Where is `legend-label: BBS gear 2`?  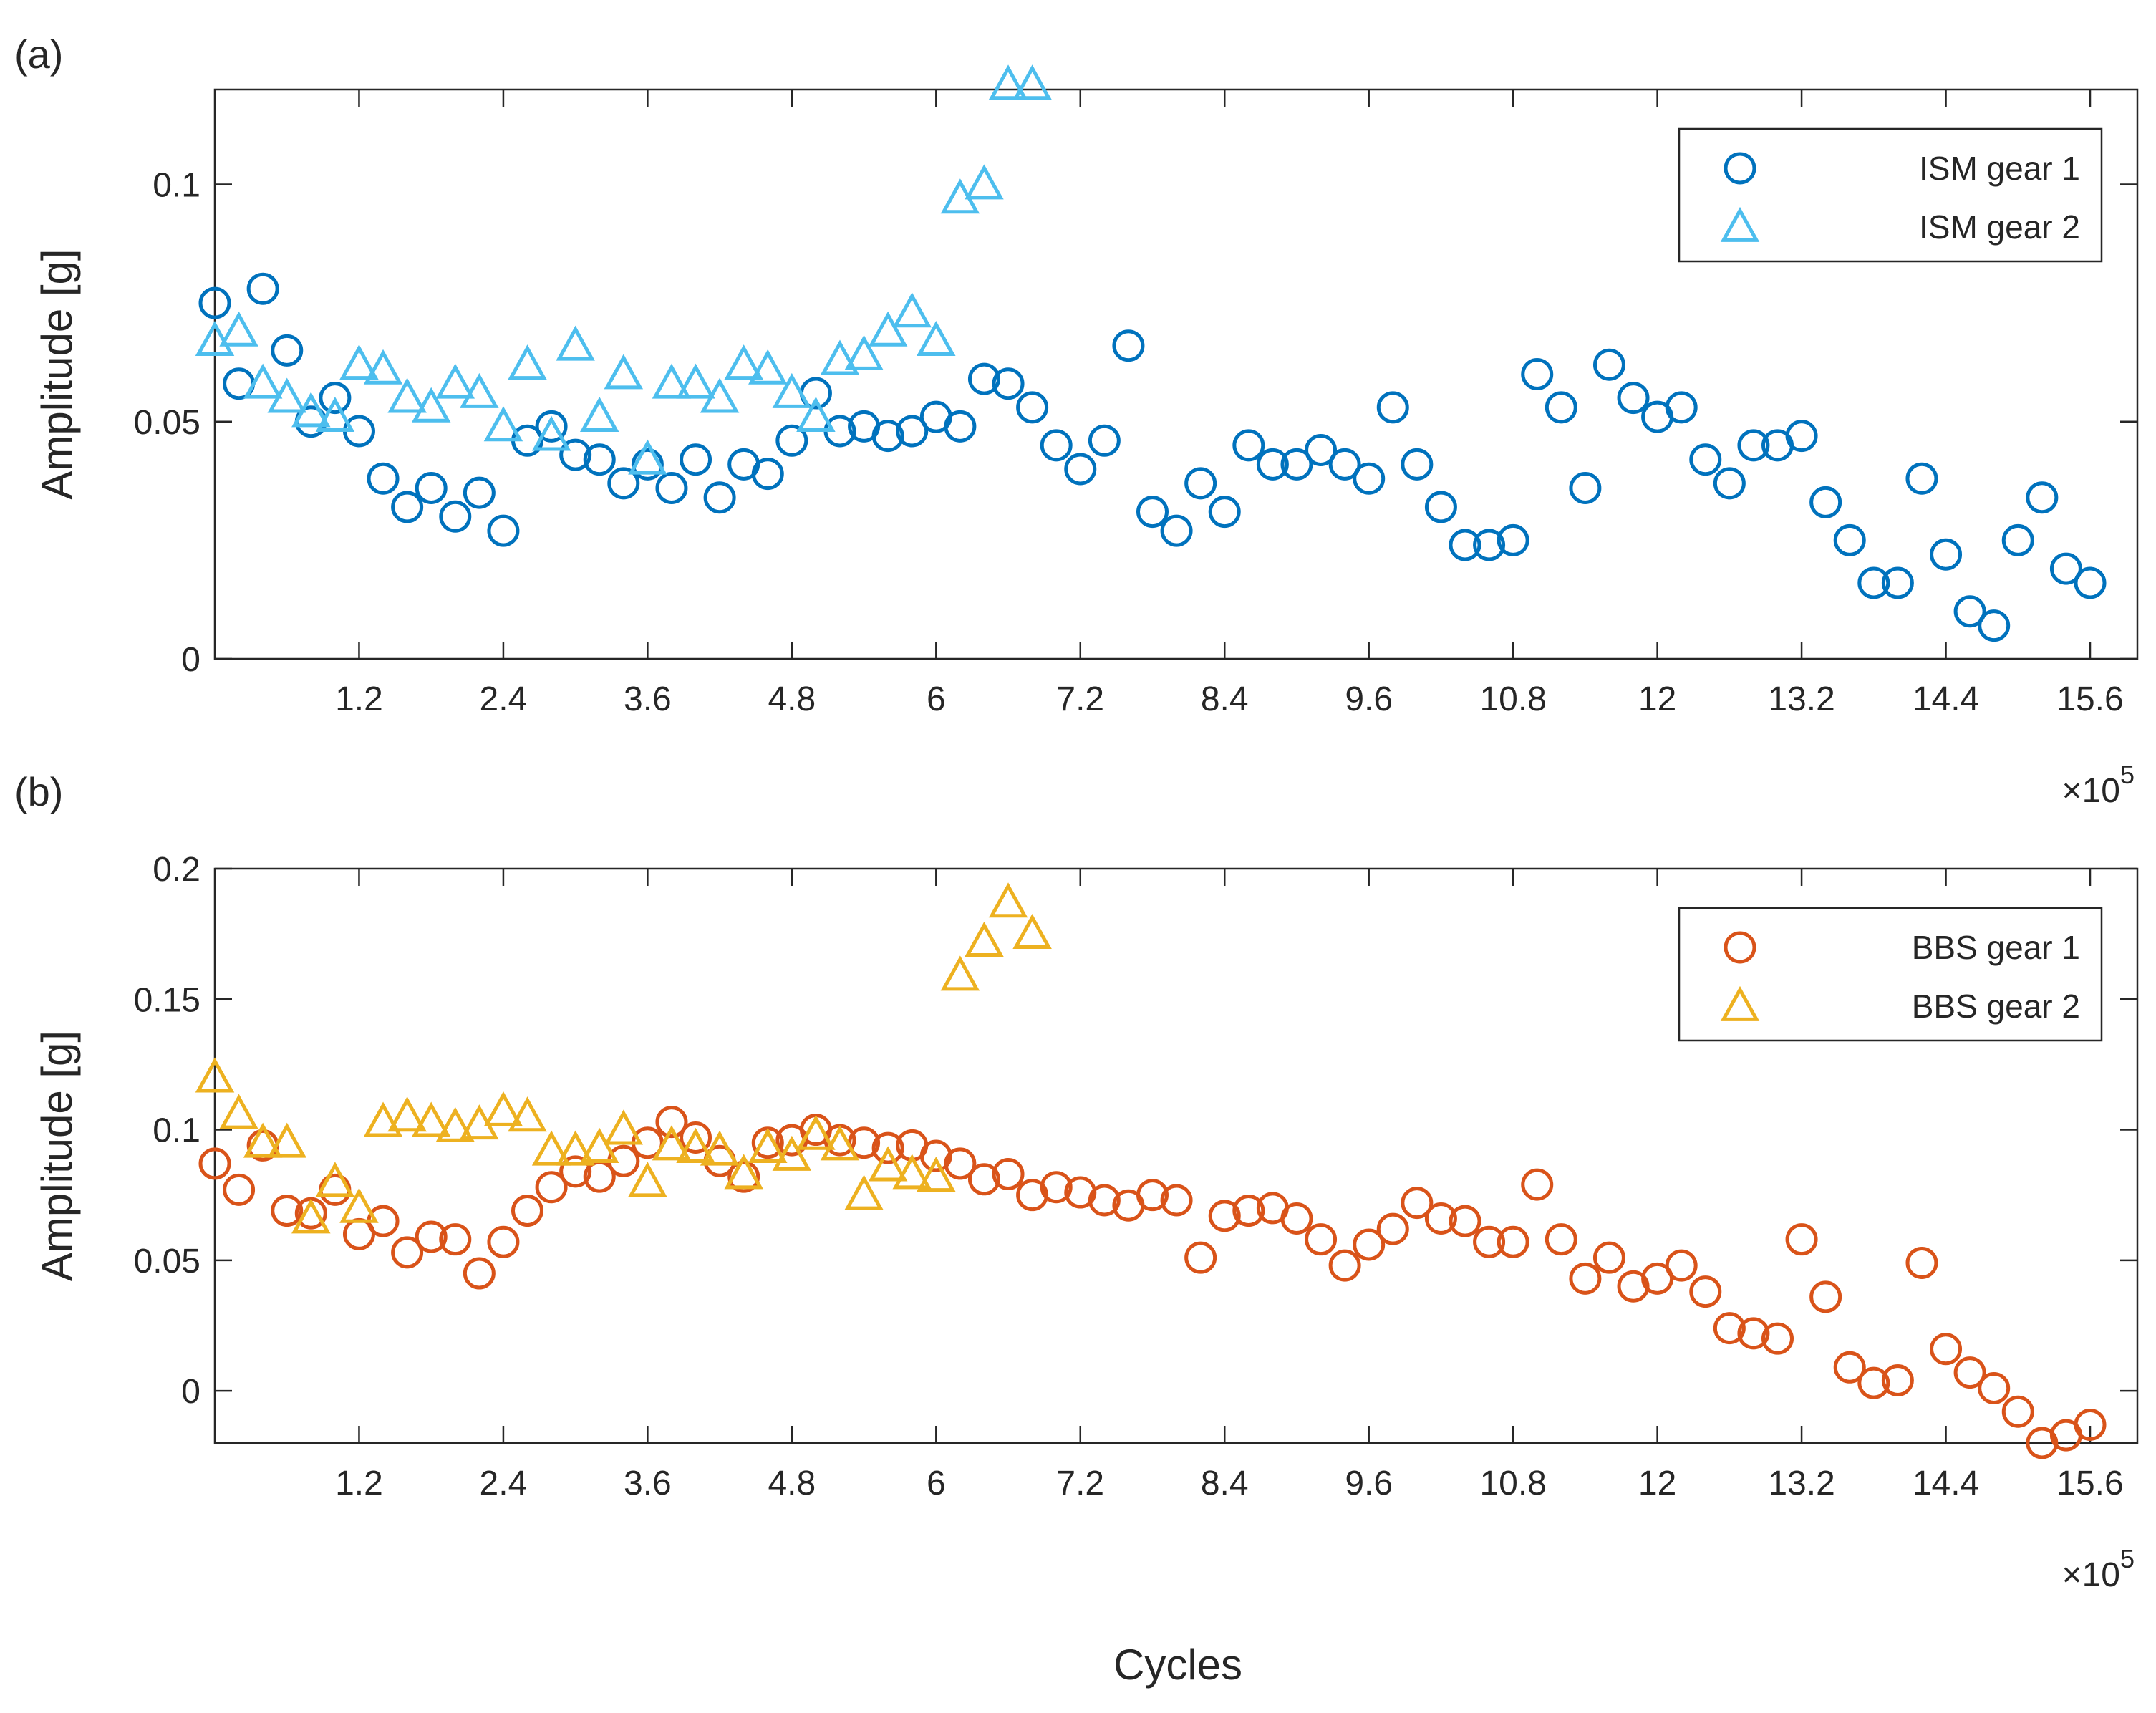
legend-label: BBS gear 2 is located at coordinates (1996, 1006).